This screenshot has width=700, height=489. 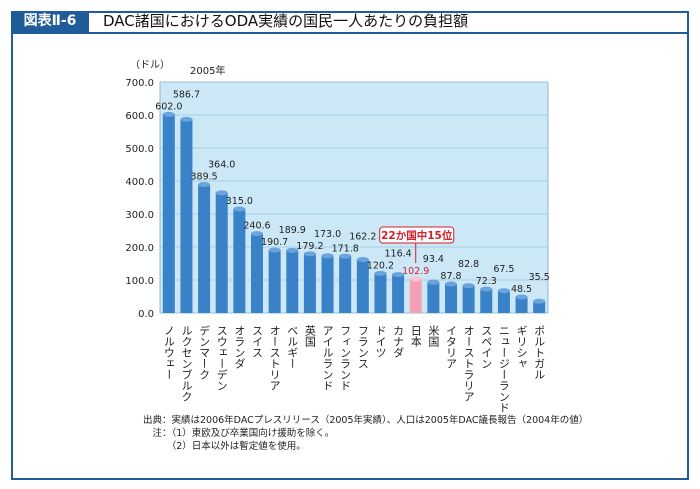 What do you see at coordinates (380, 341) in the screenshot?
I see `x-tick-label: ドイツ` at bounding box center [380, 341].